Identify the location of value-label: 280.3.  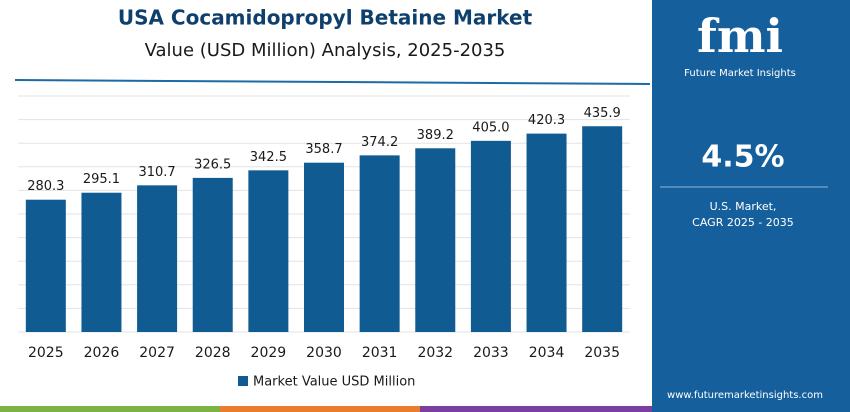
(45, 186).